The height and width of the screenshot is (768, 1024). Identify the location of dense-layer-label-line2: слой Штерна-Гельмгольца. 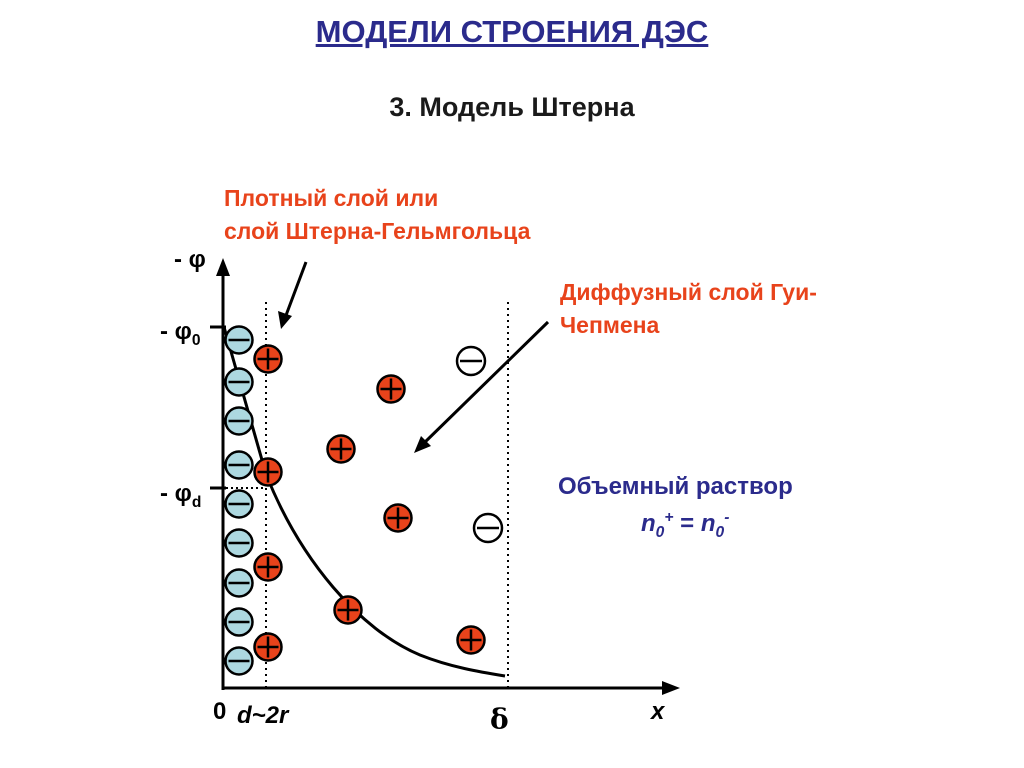
(377, 231).